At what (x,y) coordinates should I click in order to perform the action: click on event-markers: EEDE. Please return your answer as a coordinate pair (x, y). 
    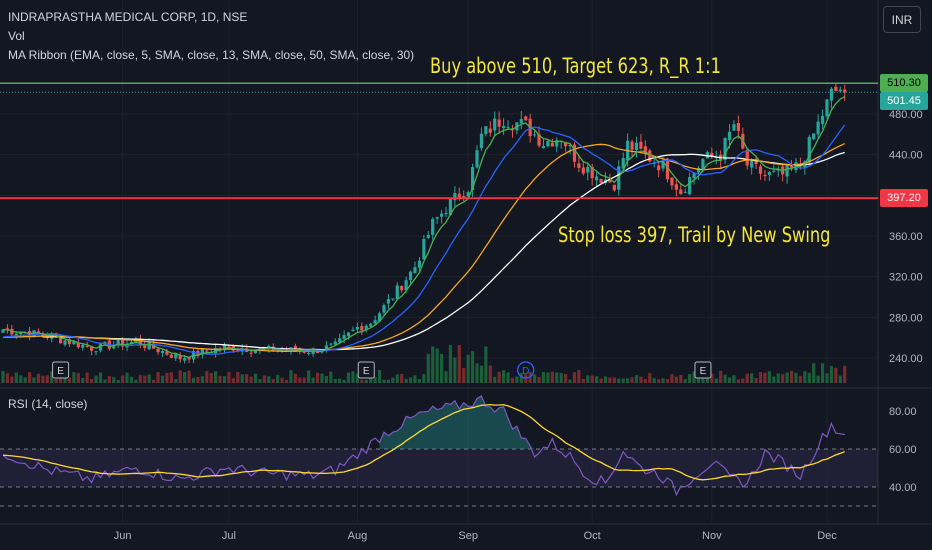
    Looking at the image, I should click on (382, 370).